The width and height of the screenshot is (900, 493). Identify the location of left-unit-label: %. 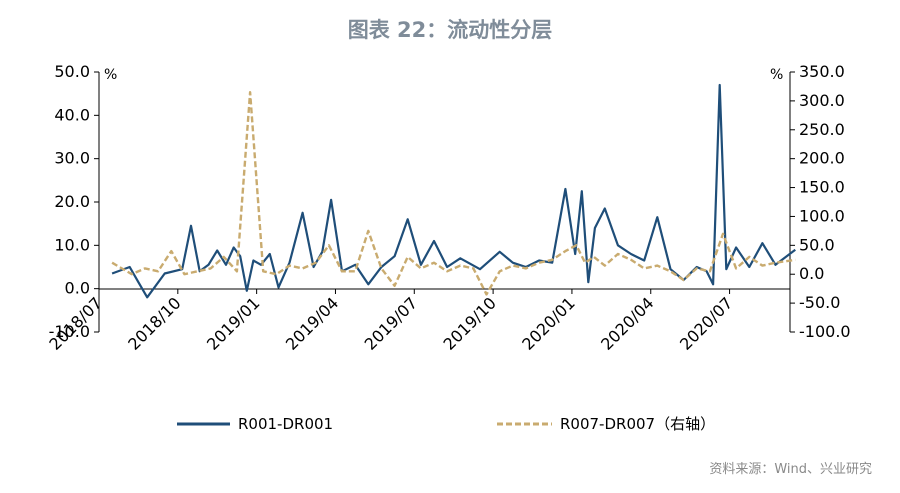
(110, 75).